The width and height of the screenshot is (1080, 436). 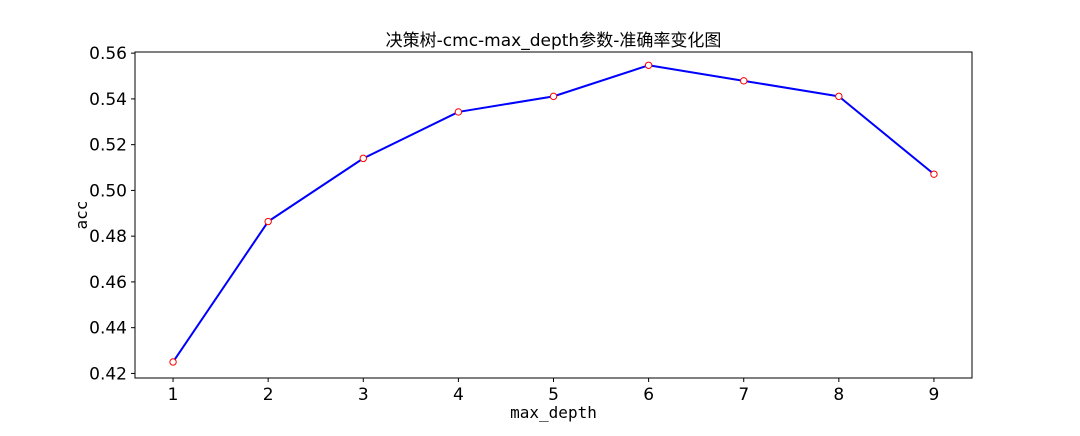 What do you see at coordinates (81, 215) in the screenshot?
I see `y-axis-label: acc` at bounding box center [81, 215].